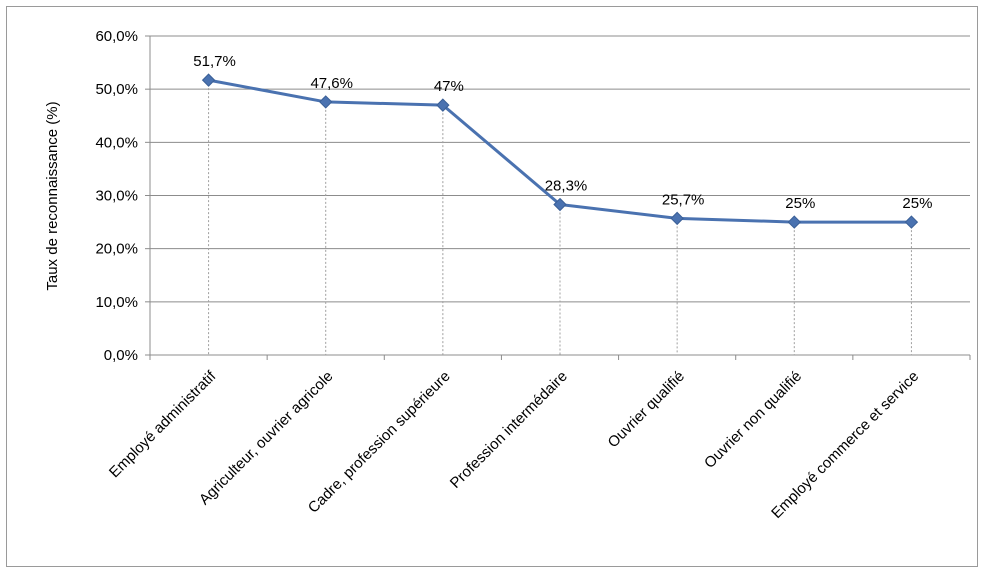  I want to click on data-label: 28,3%, so click(566, 186).